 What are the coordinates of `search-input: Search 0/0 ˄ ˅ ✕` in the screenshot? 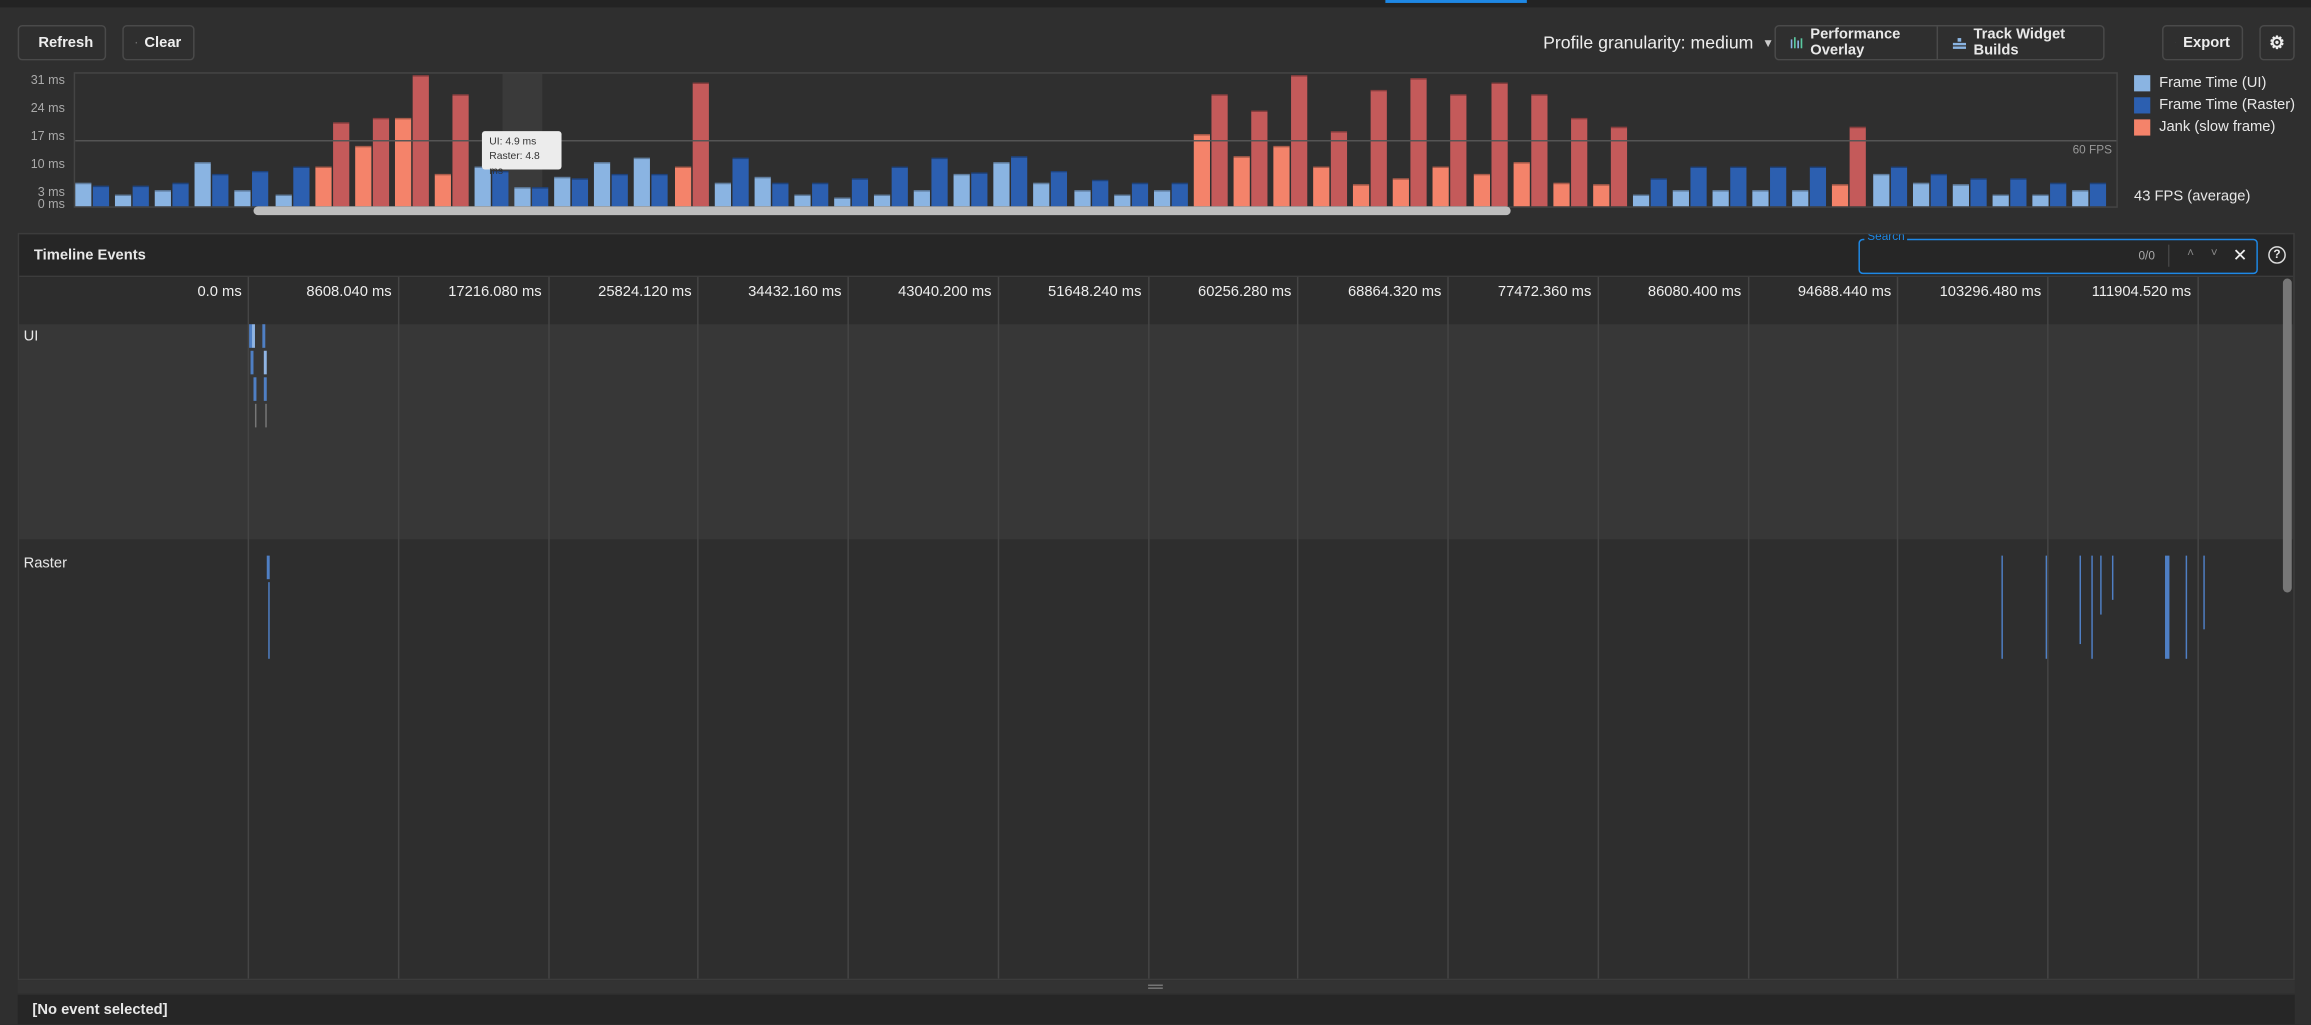 It's located at (2058, 254).